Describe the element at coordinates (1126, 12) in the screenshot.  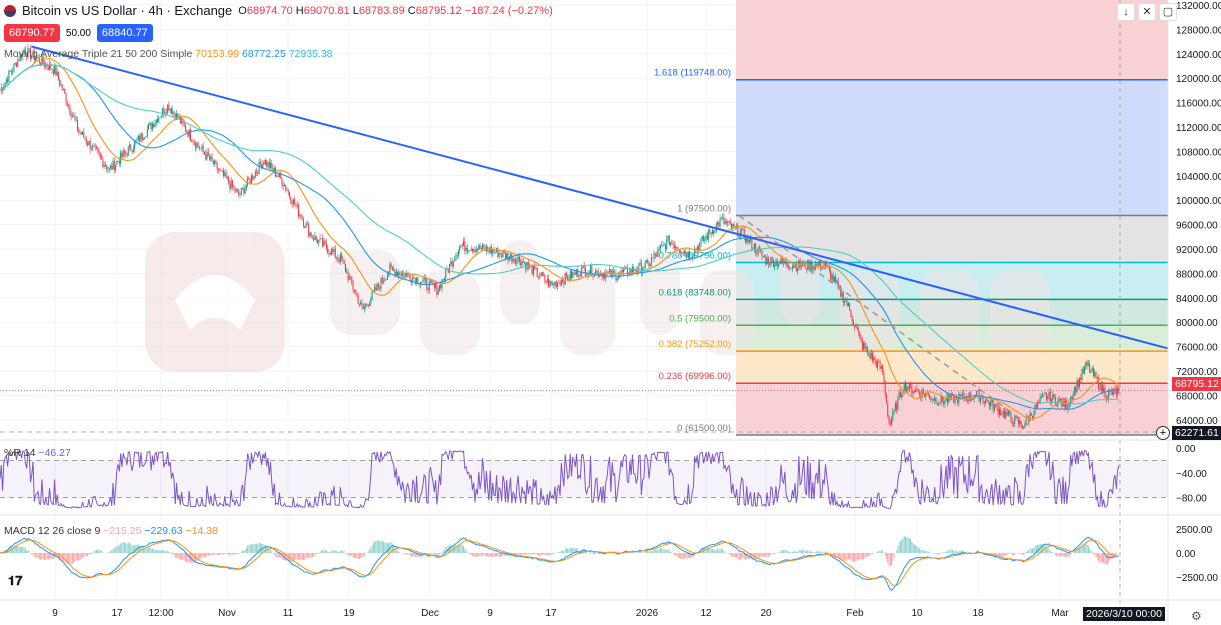
I see `arrow-down-icon: ↓` at that location.